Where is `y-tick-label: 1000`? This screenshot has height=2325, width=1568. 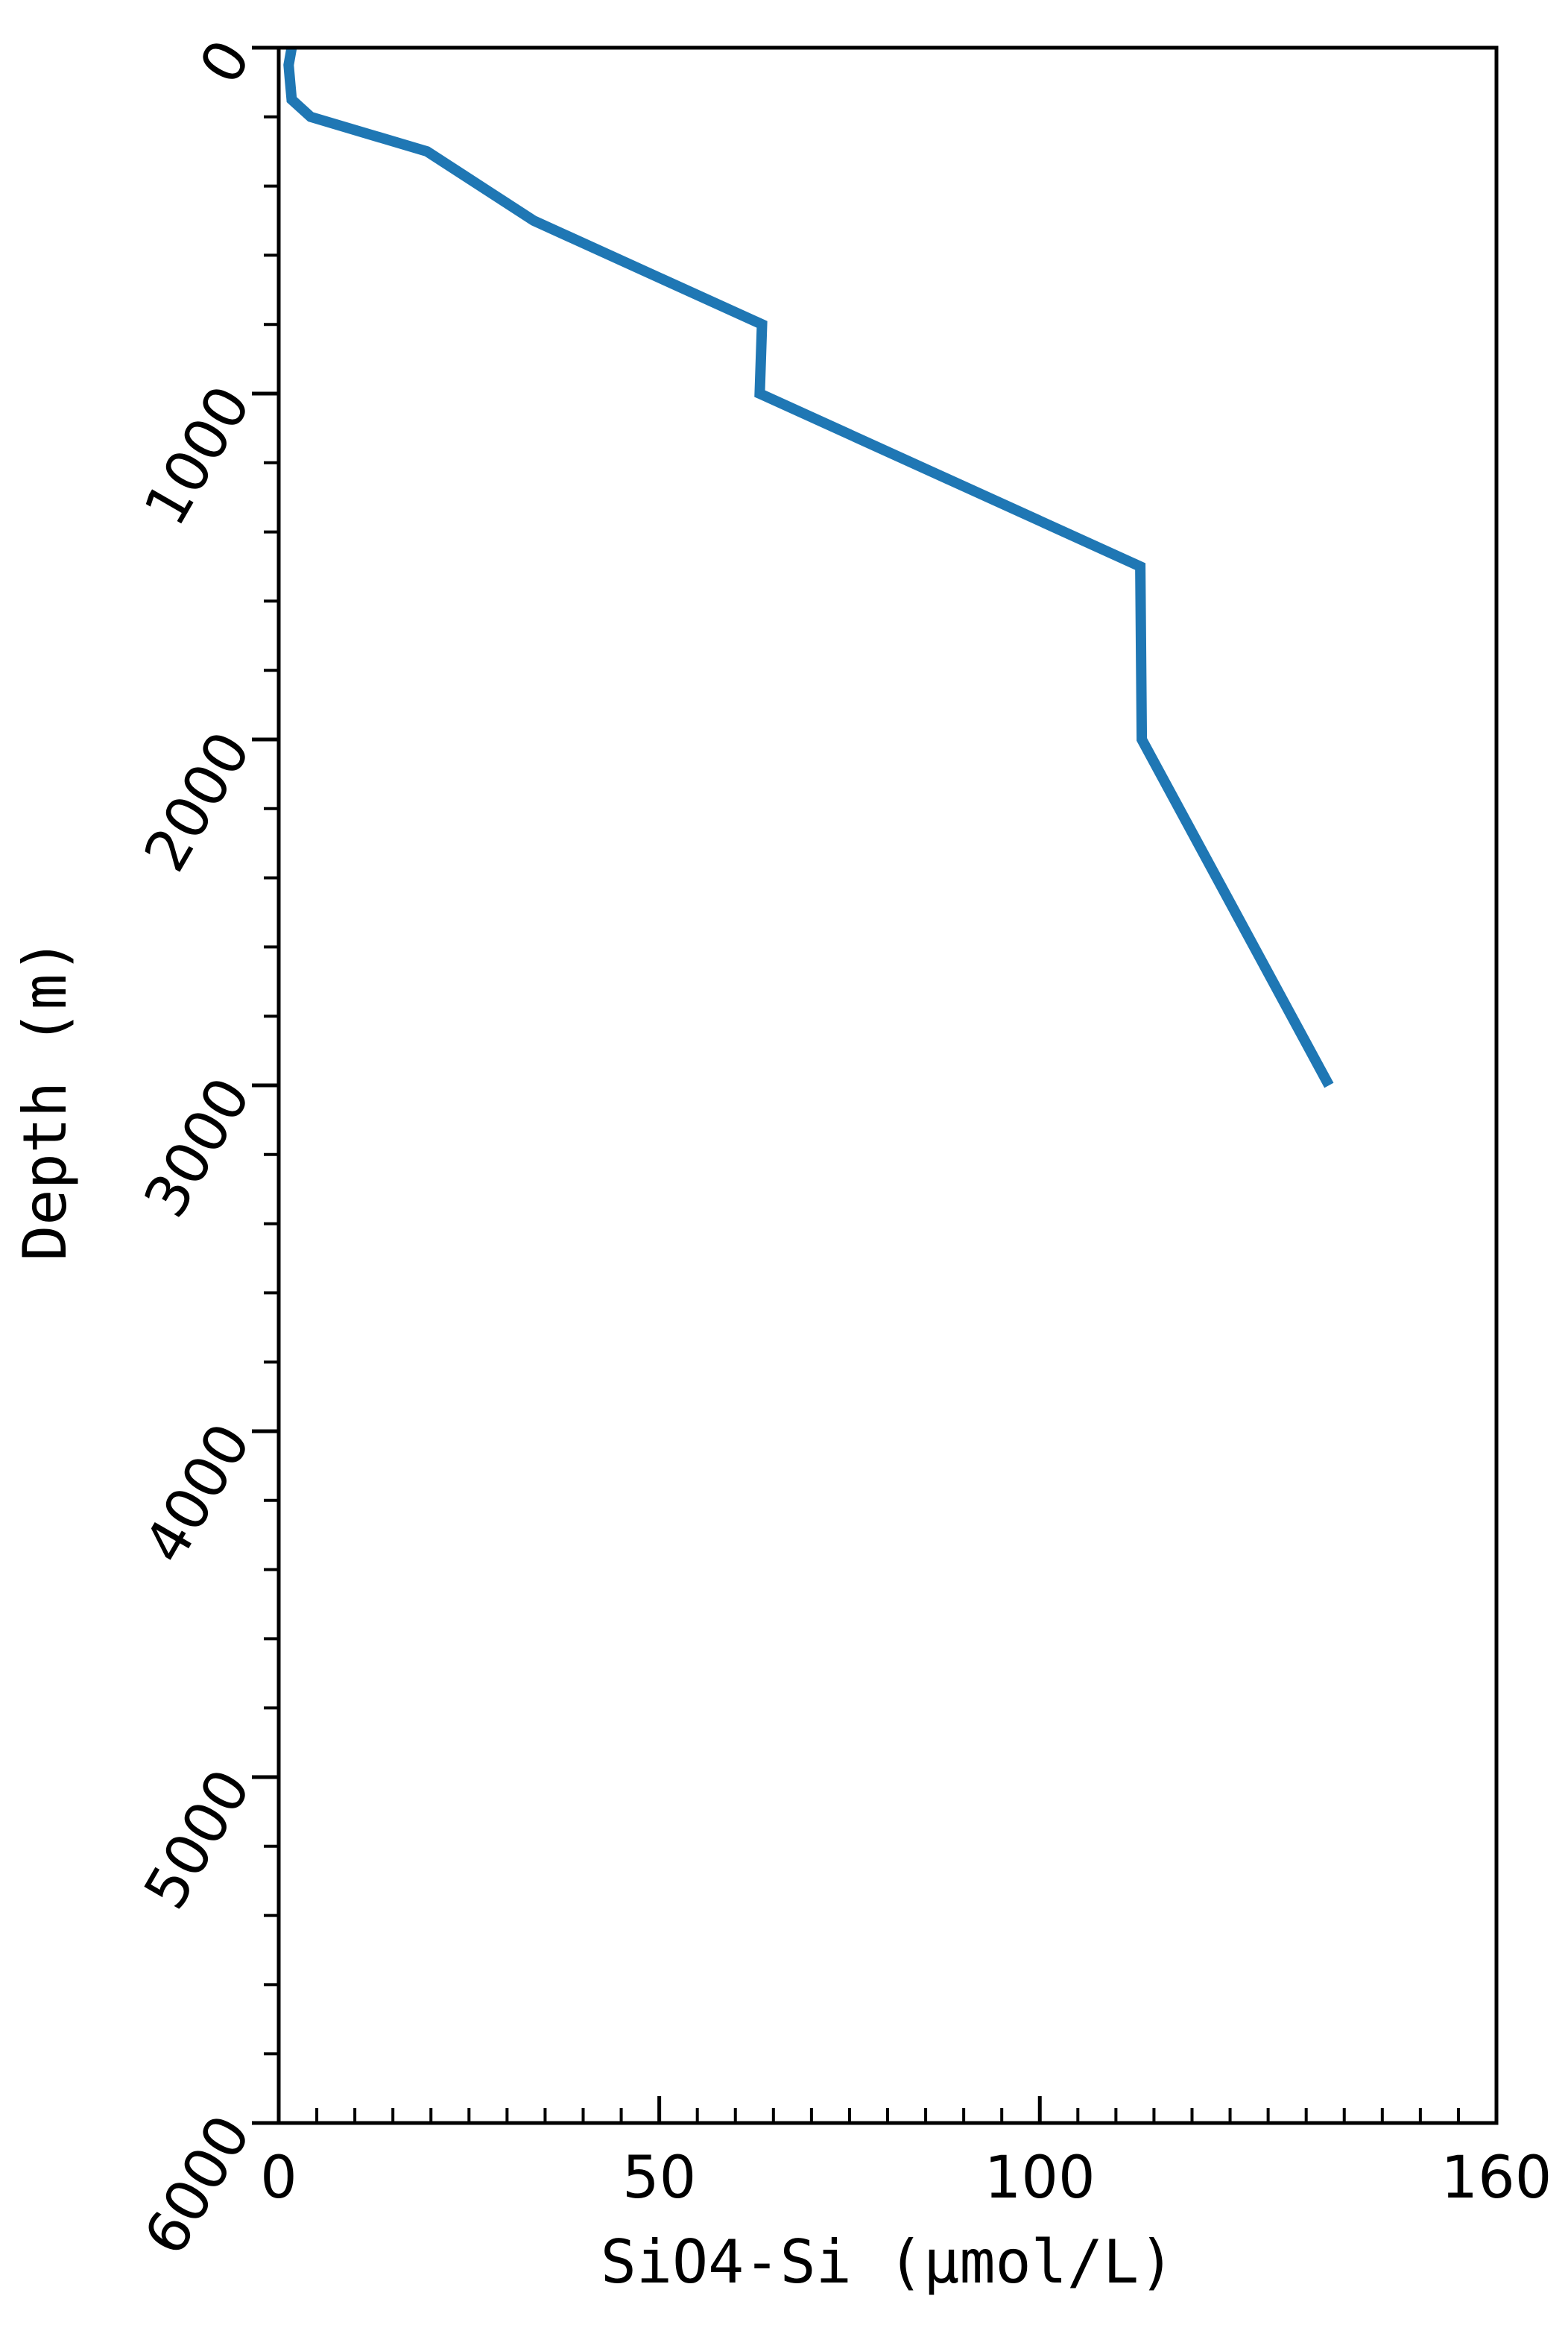
y-tick-label: 1000 is located at coordinates (198, 456).